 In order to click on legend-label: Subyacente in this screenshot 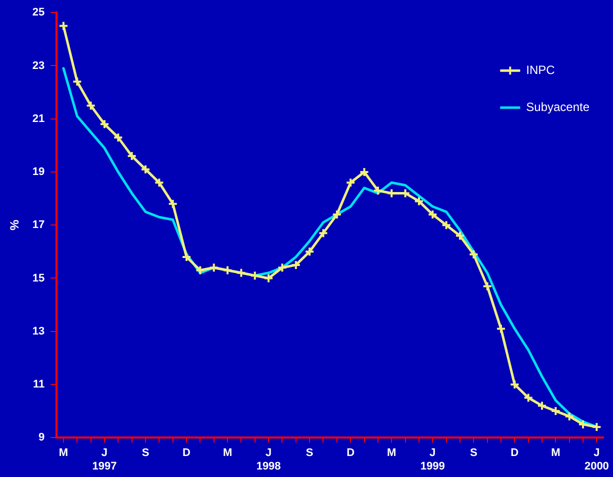, I will do `click(558, 107)`.